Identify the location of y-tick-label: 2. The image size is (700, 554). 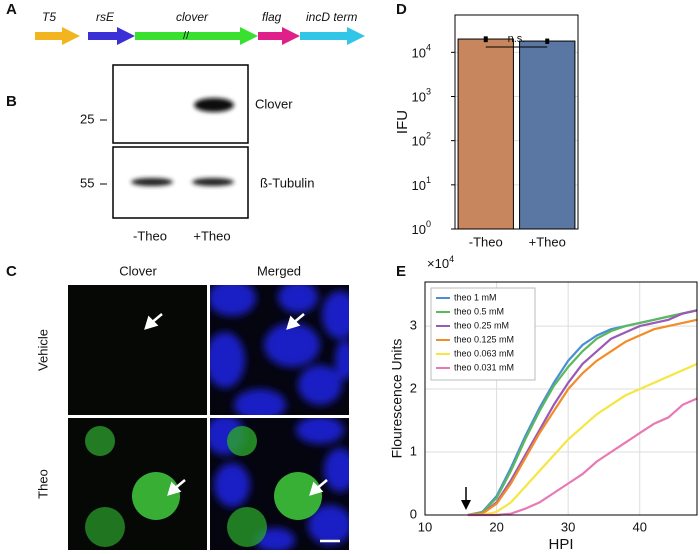
(413, 387).